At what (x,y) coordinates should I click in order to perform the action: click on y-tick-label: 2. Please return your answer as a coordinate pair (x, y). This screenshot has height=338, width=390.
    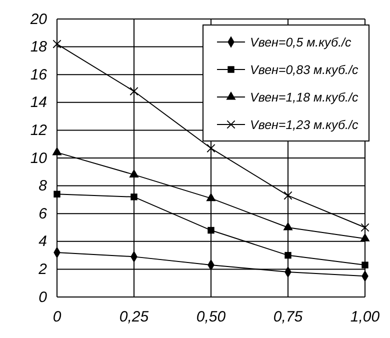
    Looking at the image, I should click on (43, 269).